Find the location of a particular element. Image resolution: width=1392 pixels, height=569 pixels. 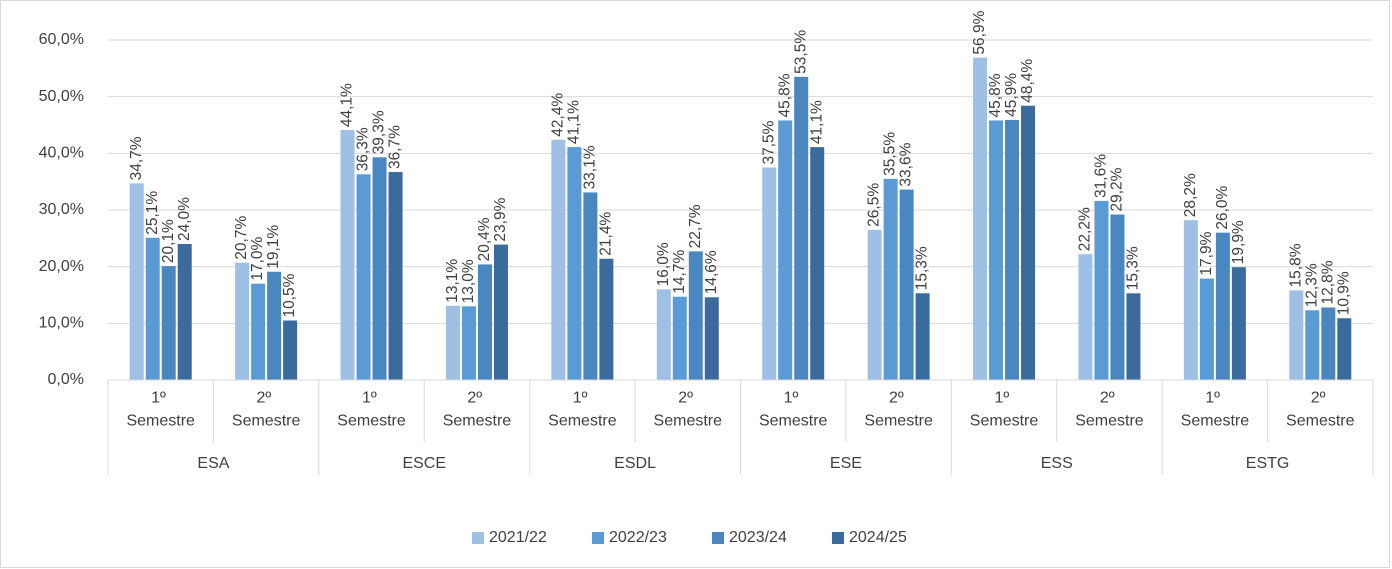

legend-label: 2024/25 is located at coordinates (878, 537).